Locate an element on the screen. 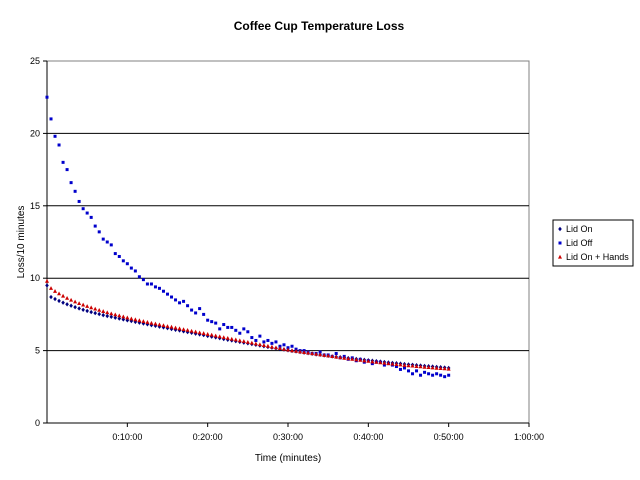 This screenshot has width=640, height=480. chart-title: Coffee Cup Temperature Loss is located at coordinates (319, 26).